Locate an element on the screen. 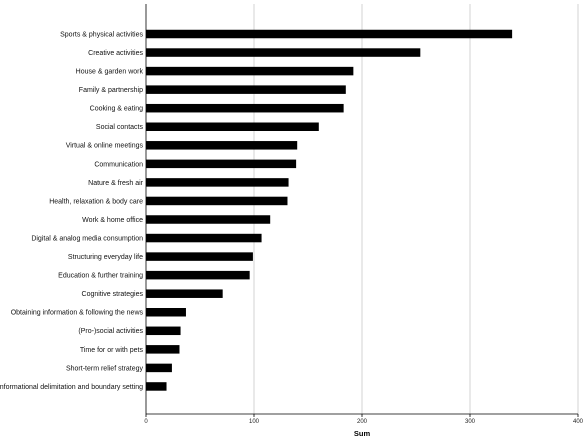 The height and width of the screenshot is (446, 586). category-label: Health, relaxation & body care is located at coordinates (96, 201).